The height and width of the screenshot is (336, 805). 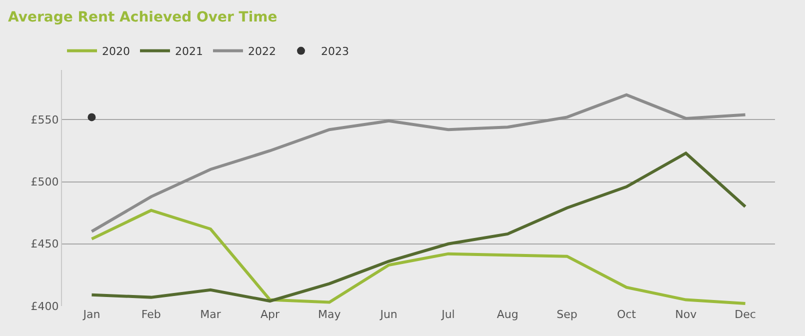 I want to click on x-tick-label: Aug, so click(x=507, y=314).